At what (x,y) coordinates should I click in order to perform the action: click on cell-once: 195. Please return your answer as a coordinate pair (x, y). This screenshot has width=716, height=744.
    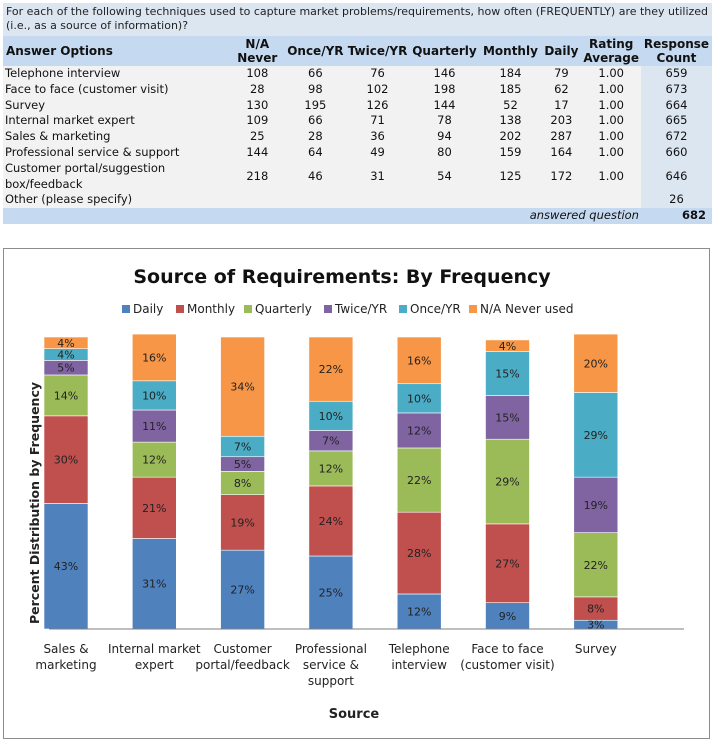
    Looking at the image, I should click on (315, 105).